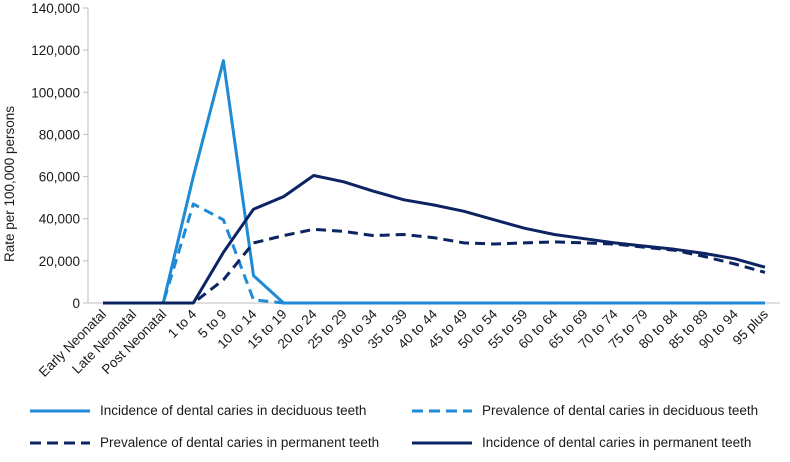 The width and height of the screenshot is (790, 462). I want to click on legend-swatch-dashed-dark, so click(60, 442).